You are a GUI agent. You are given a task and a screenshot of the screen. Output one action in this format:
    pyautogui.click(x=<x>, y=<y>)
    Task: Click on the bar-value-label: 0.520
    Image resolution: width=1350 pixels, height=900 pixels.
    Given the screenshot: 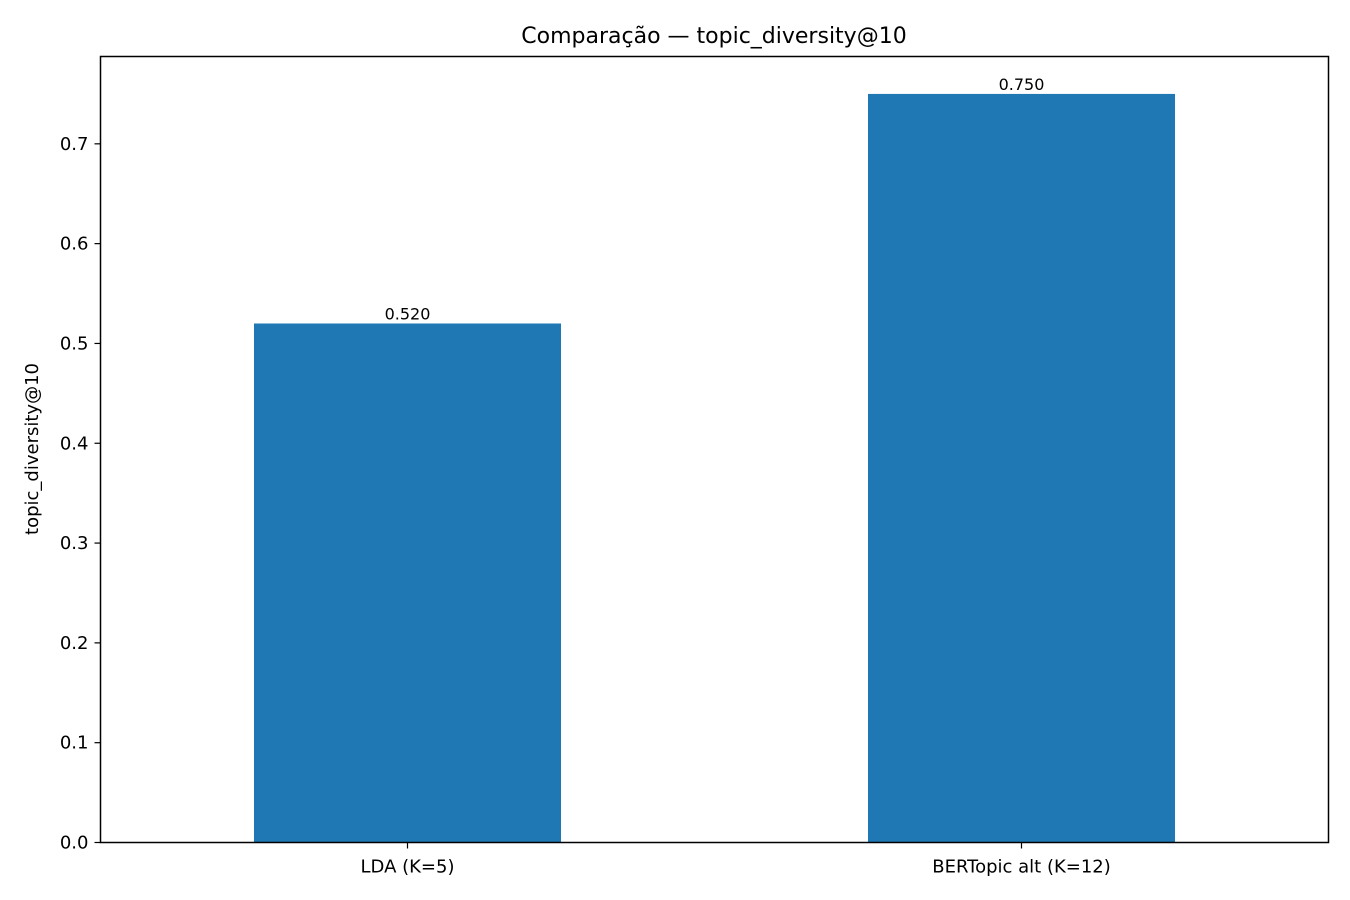 What is the action you would take?
    pyautogui.click(x=408, y=313)
    